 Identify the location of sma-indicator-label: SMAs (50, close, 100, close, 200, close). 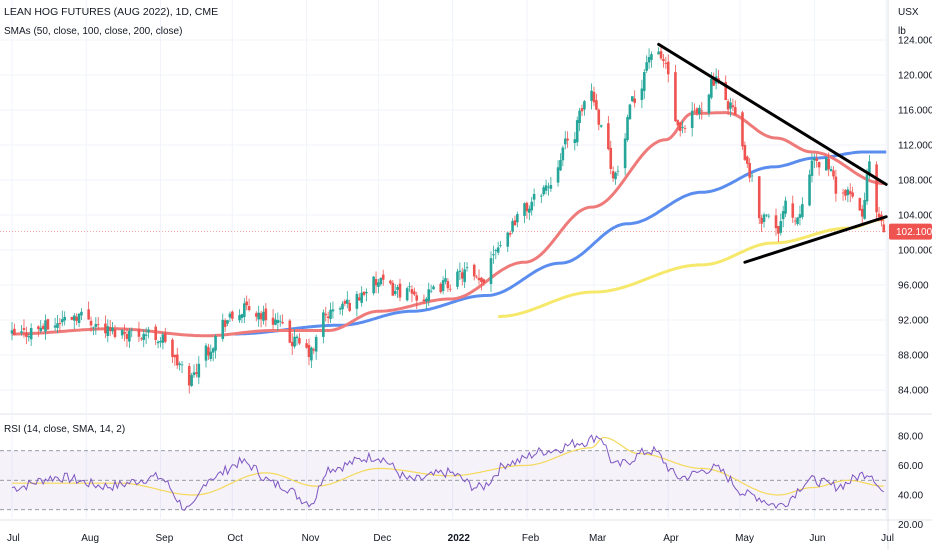
(93, 31).